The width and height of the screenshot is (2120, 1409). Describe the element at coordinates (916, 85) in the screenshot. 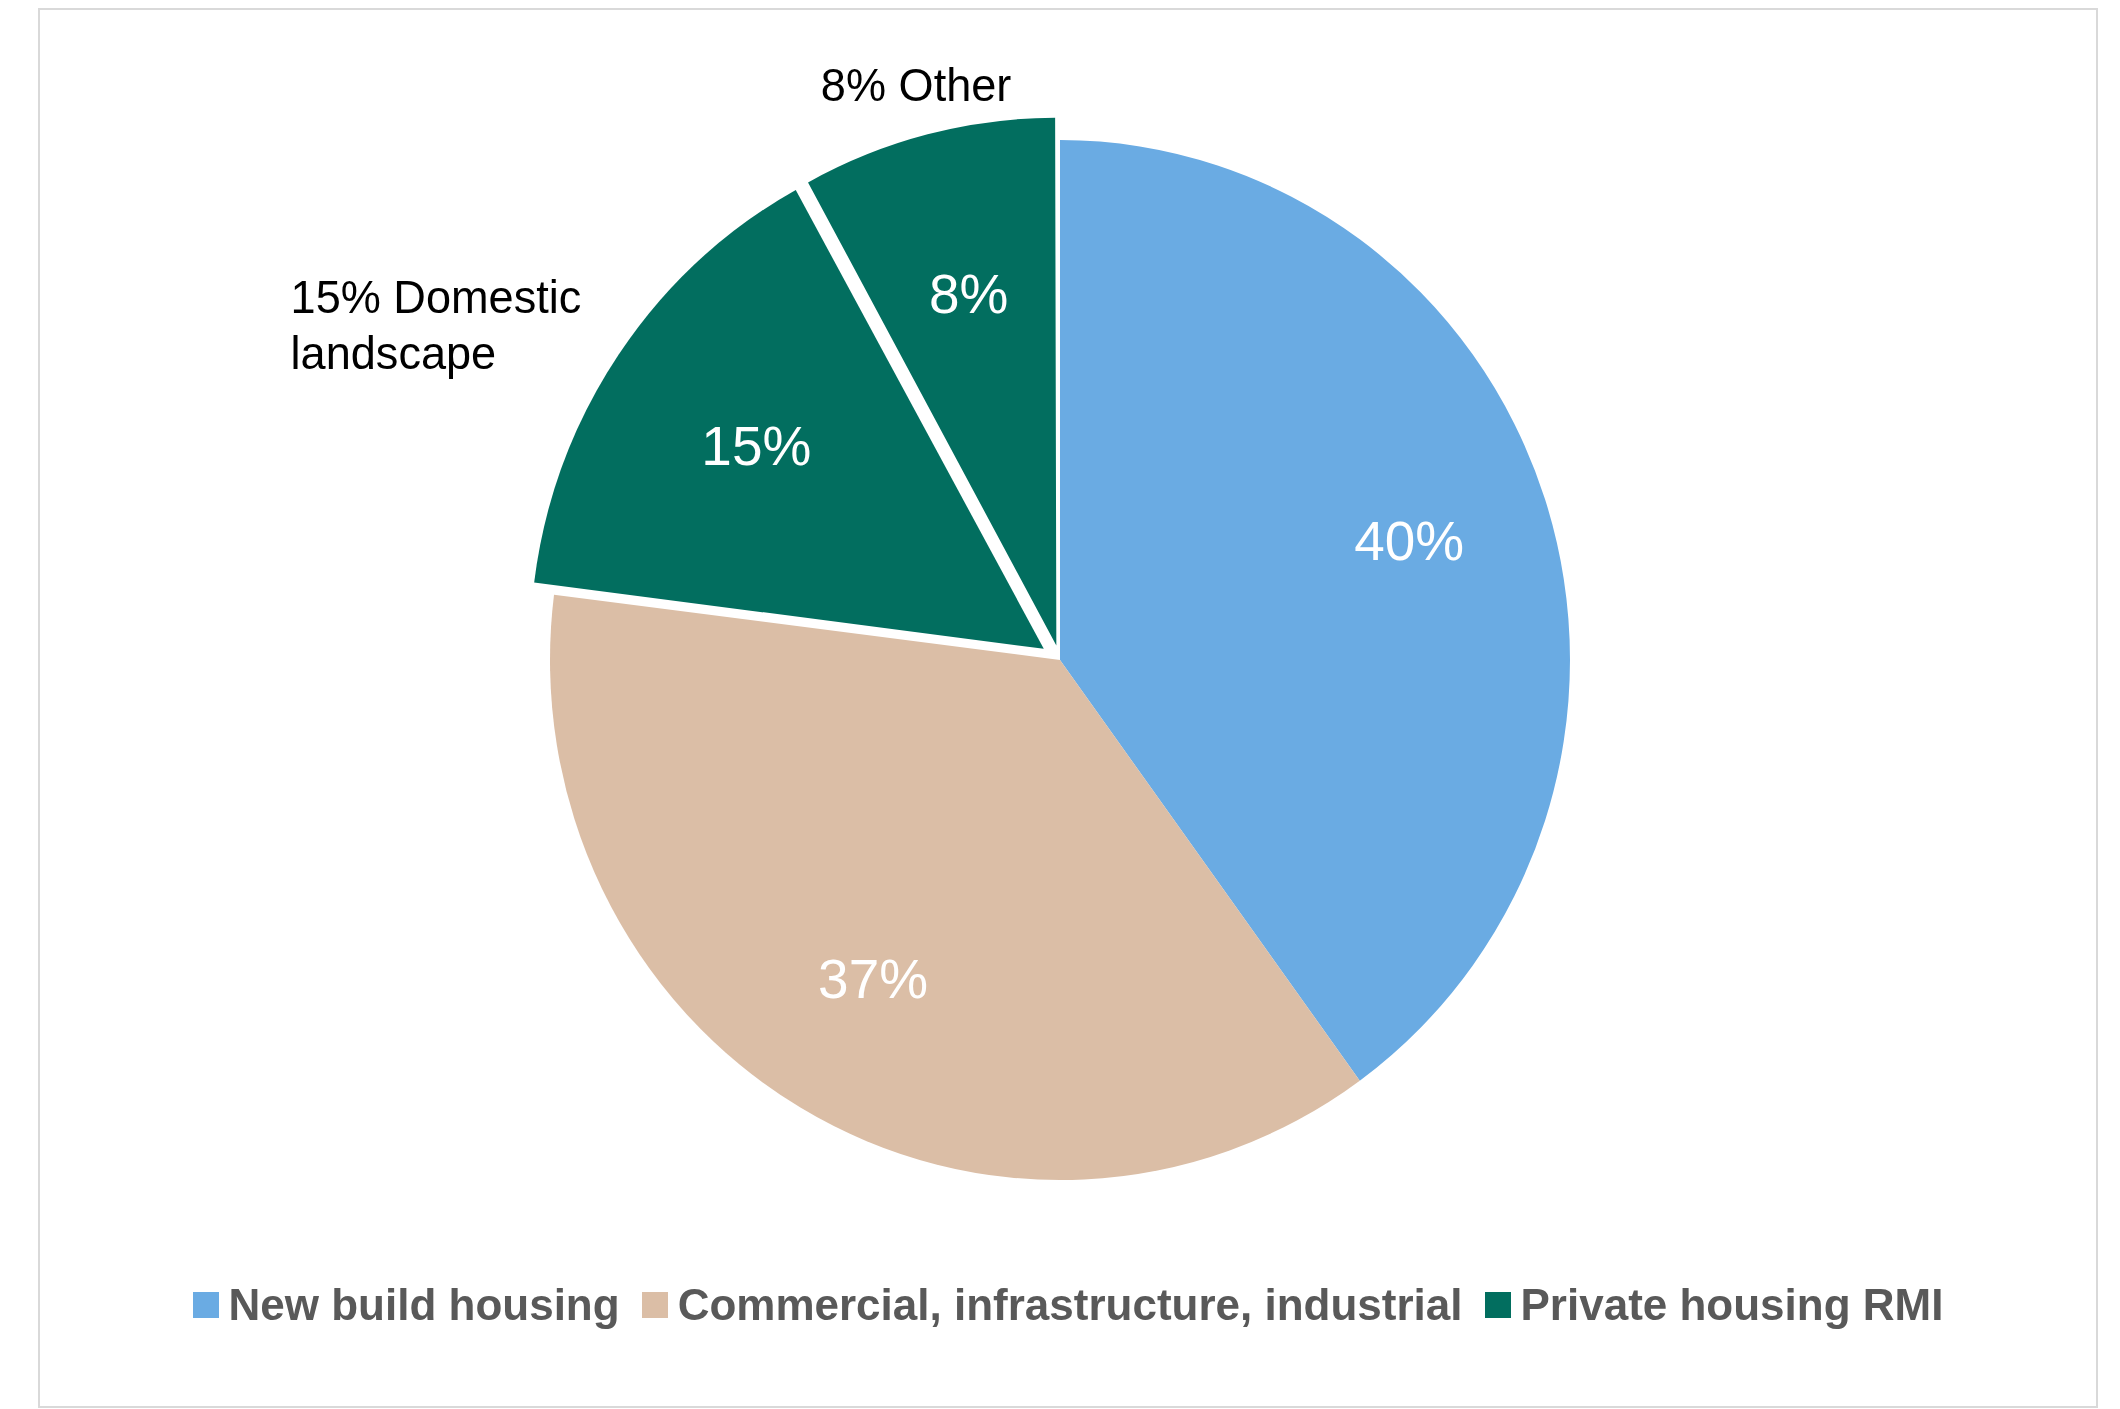

I see `text: 8% Other` at that location.